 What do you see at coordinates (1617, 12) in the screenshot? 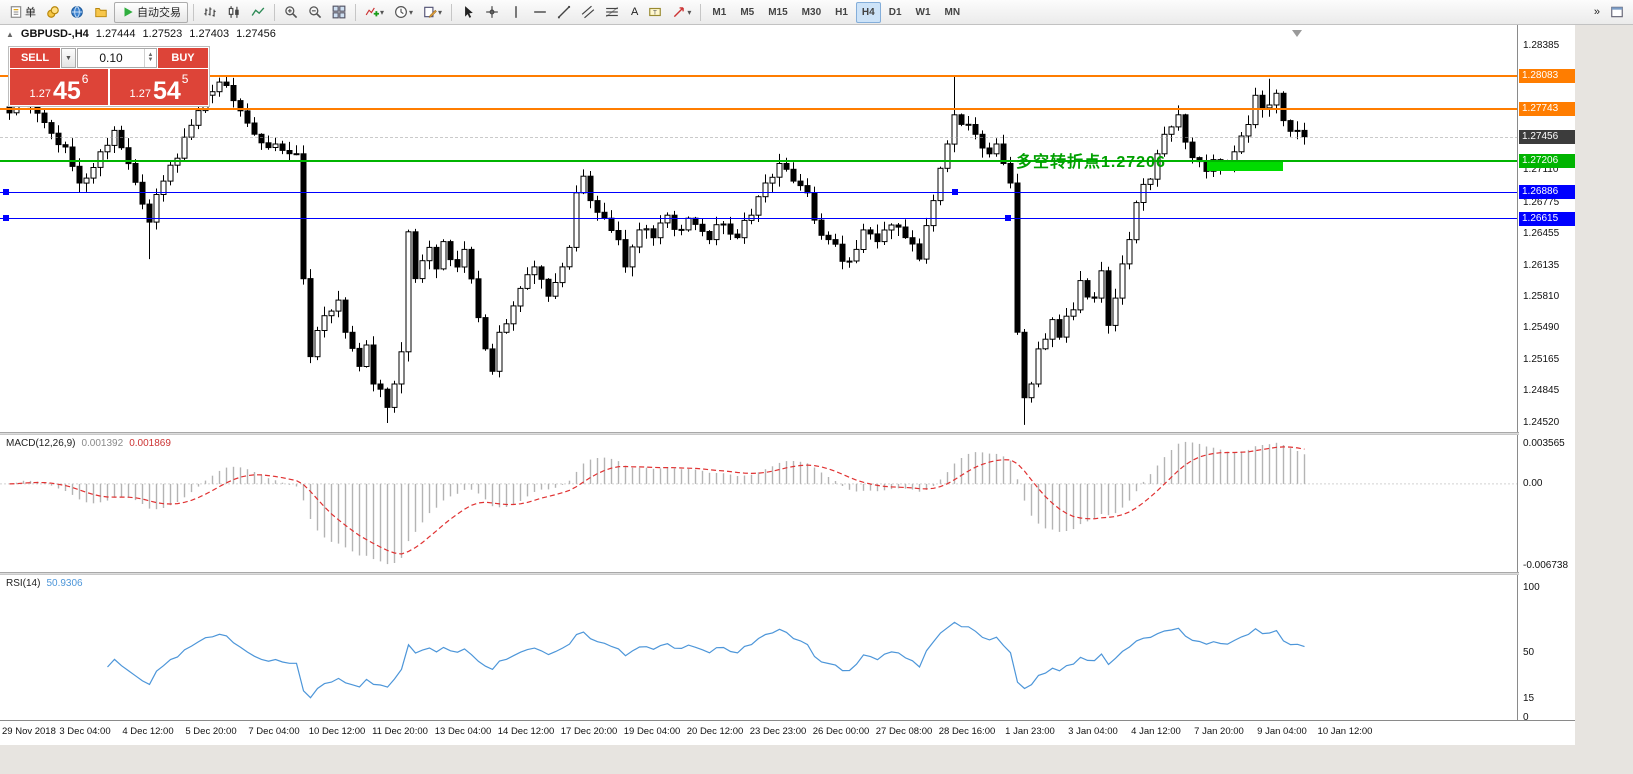
I see `chart-window-button` at bounding box center [1617, 12].